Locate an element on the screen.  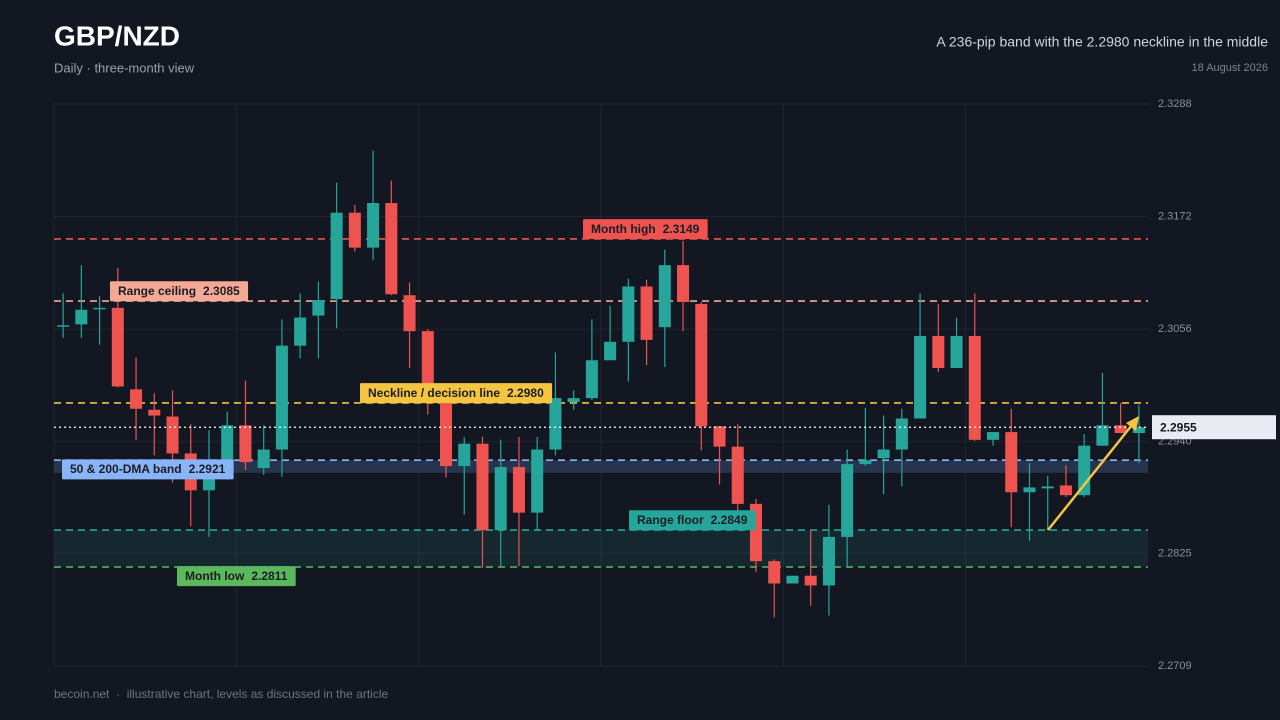
level-label-text: Neckline / decision line 2.2980 is located at coordinates (456, 393).